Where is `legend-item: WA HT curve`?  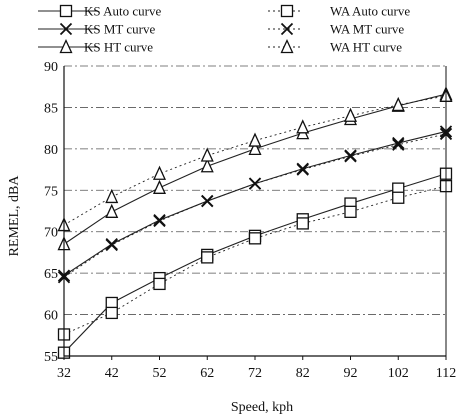
legend-item: WA HT curve is located at coordinates (335, 46).